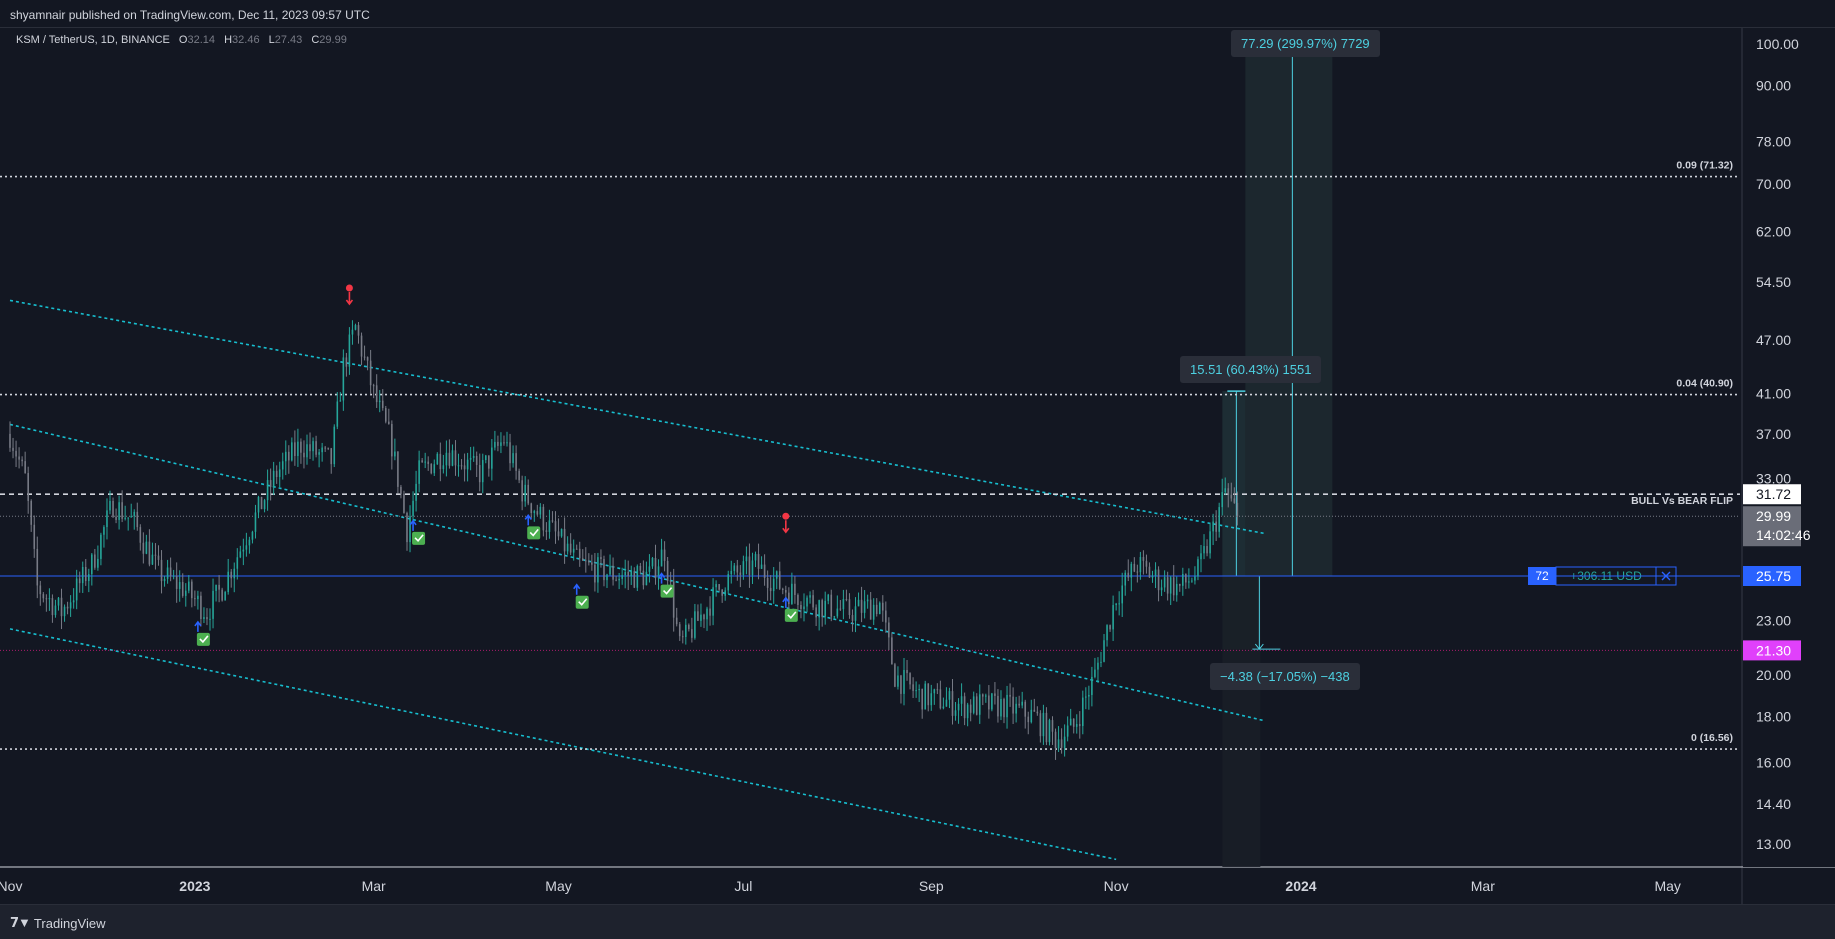 This screenshot has width=1835, height=939. What do you see at coordinates (57, 923) in the screenshot?
I see `tradingview-brand: 𝟳▼ TradingView` at bounding box center [57, 923].